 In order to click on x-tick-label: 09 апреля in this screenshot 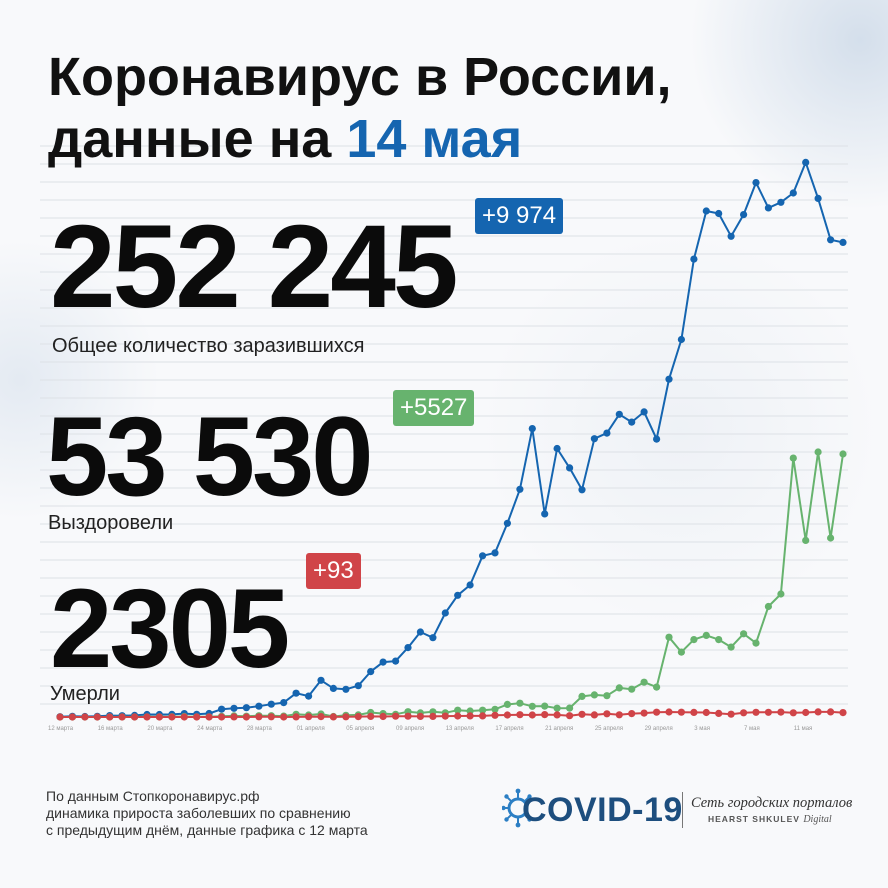, I will do `click(410, 729)`.